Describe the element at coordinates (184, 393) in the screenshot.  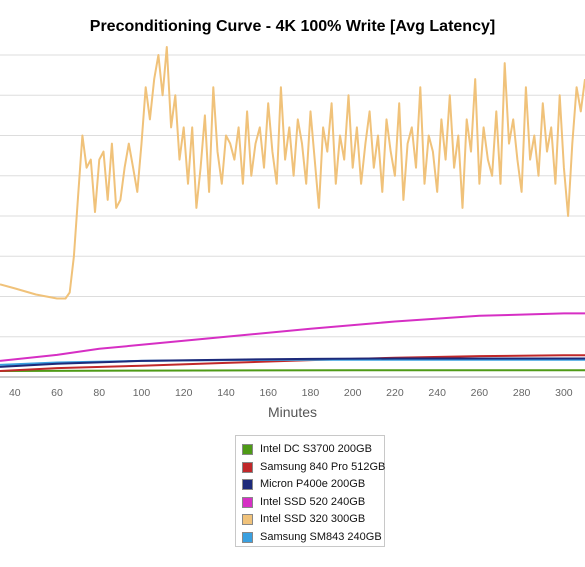
I see `x-tick-label: 120` at that location.